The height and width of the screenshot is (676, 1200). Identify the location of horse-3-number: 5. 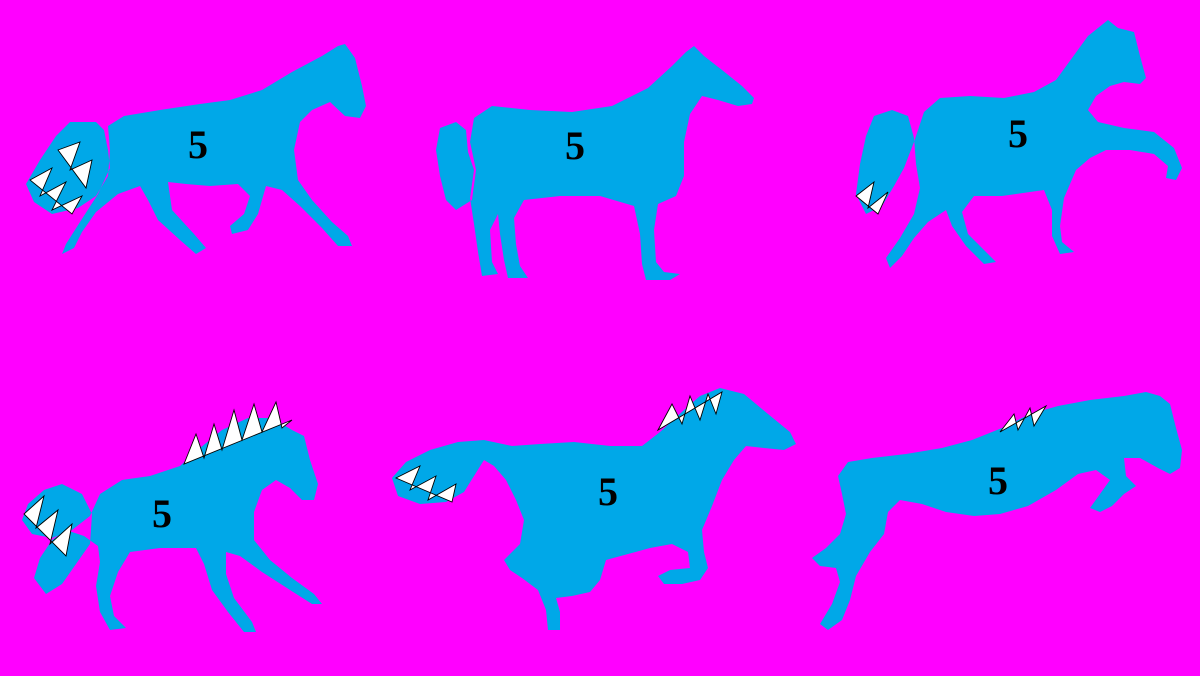
(1018, 133).